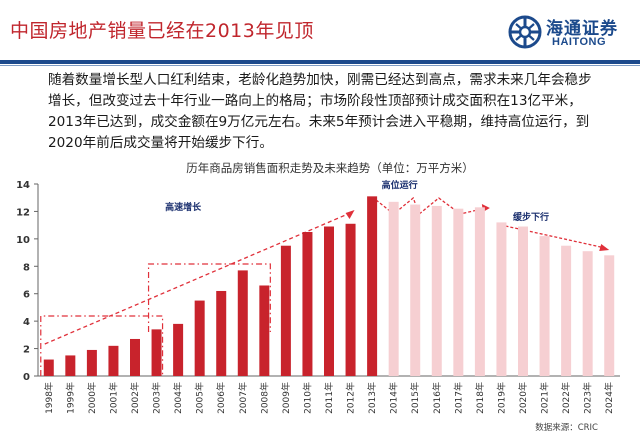  I want to click on y-tick-label: 4, so click(26, 322).